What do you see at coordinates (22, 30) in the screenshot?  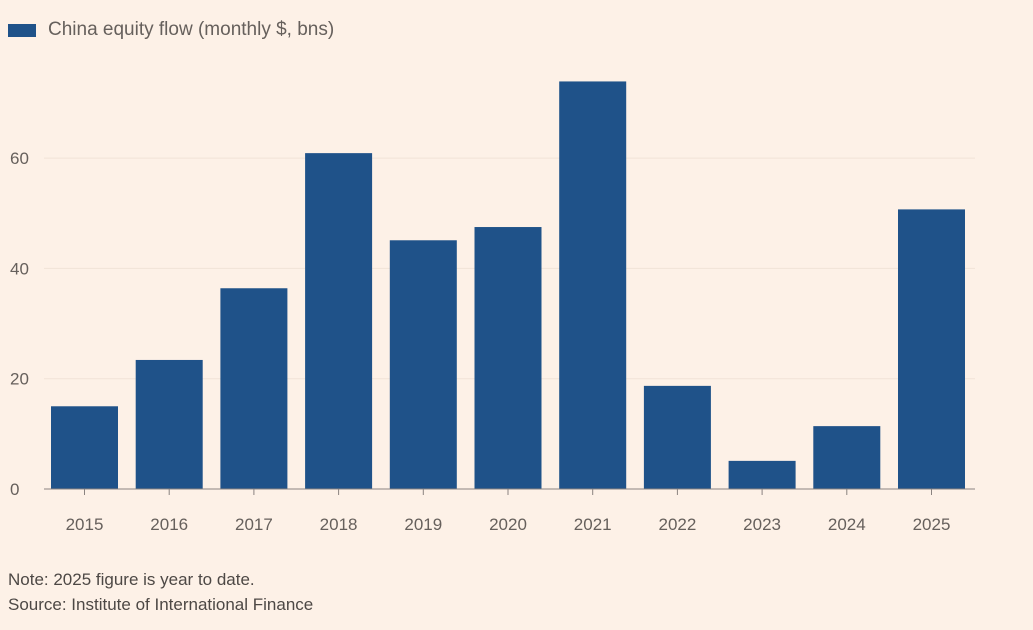 I see `legend-swatch` at bounding box center [22, 30].